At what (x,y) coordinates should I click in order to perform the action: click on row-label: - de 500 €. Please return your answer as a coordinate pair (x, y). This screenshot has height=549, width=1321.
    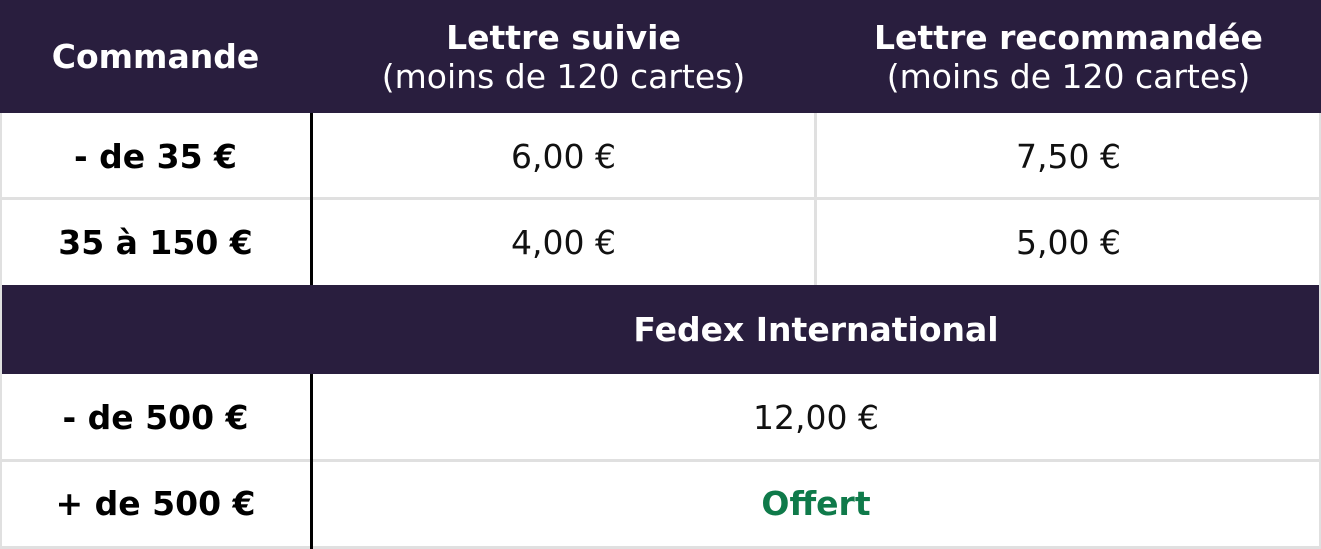
    Looking at the image, I should click on (155, 417).